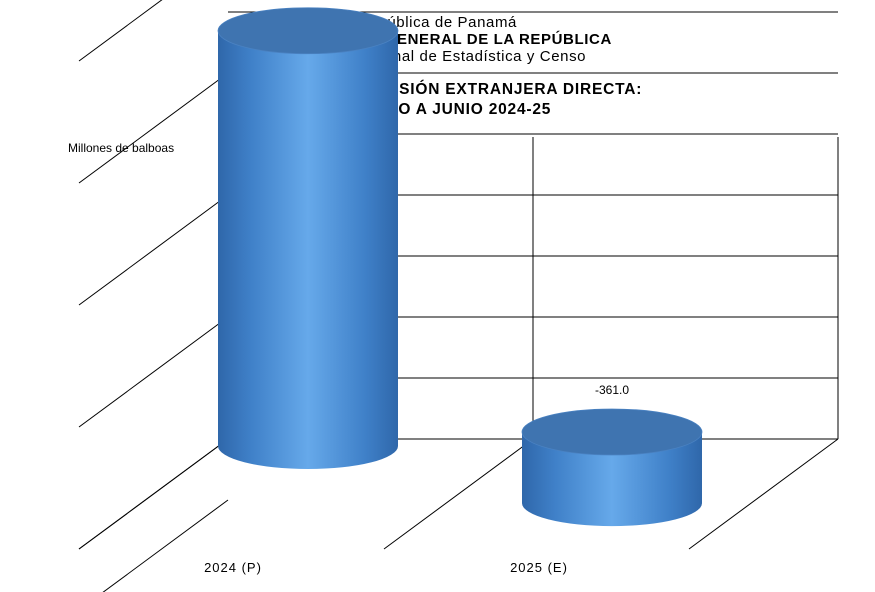 The width and height of the screenshot is (875, 592). What do you see at coordinates (437, 22) in the screenshot?
I see `institution-country: República de Panamá` at bounding box center [437, 22].